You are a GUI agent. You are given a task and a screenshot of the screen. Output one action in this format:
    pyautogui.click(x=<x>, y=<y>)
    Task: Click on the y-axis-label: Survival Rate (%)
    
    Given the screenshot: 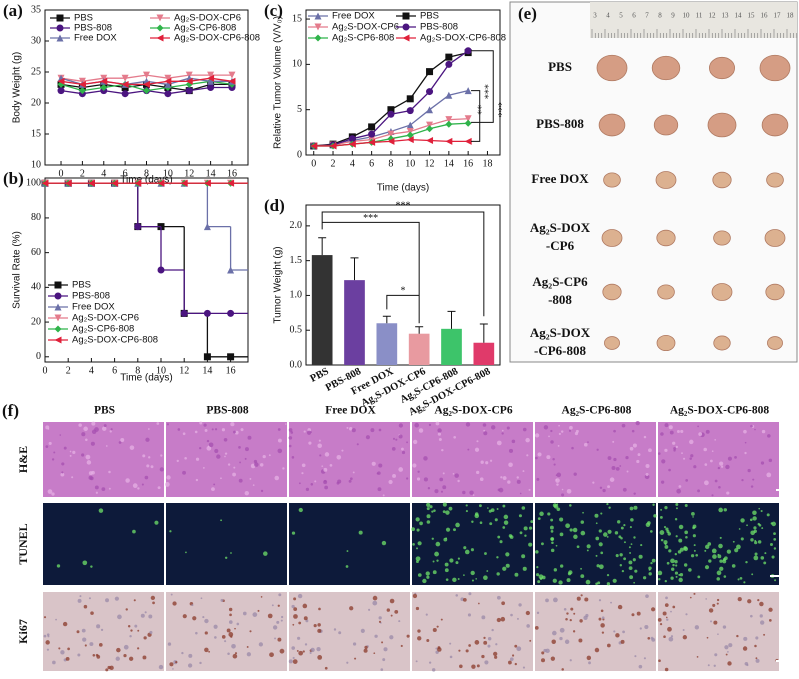 What is the action you would take?
    pyautogui.click(x=17, y=270)
    